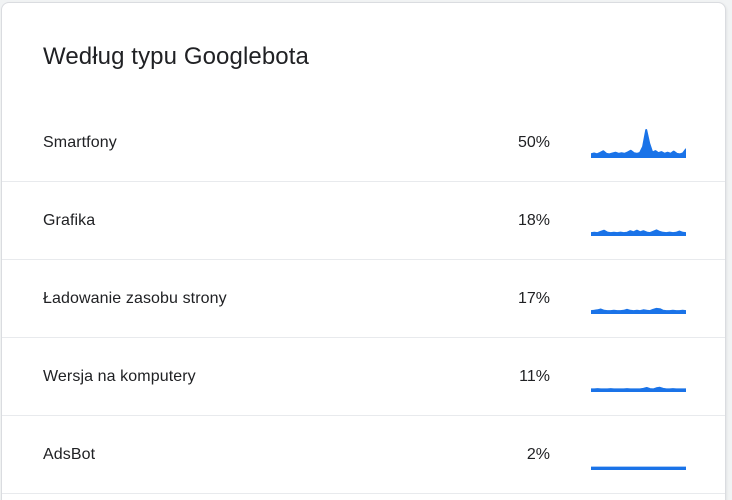 The height and width of the screenshot is (500, 732). What do you see at coordinates (80, 142) in the screenshot?
I see `row-label: Smartfony` at bounding box center [80, 142].